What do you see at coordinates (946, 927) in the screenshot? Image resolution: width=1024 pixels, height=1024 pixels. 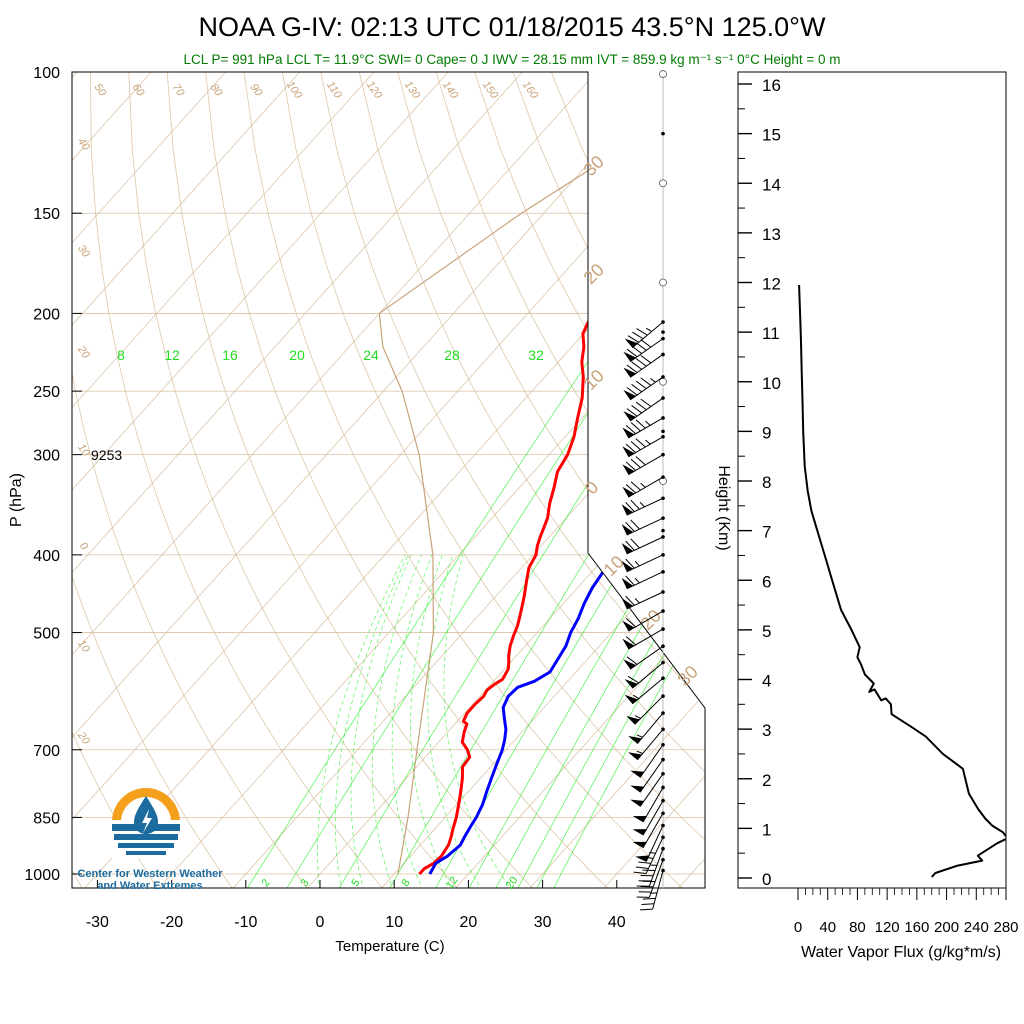 I see `wvf-tick-label: 200` at bounding box center [946, 927].